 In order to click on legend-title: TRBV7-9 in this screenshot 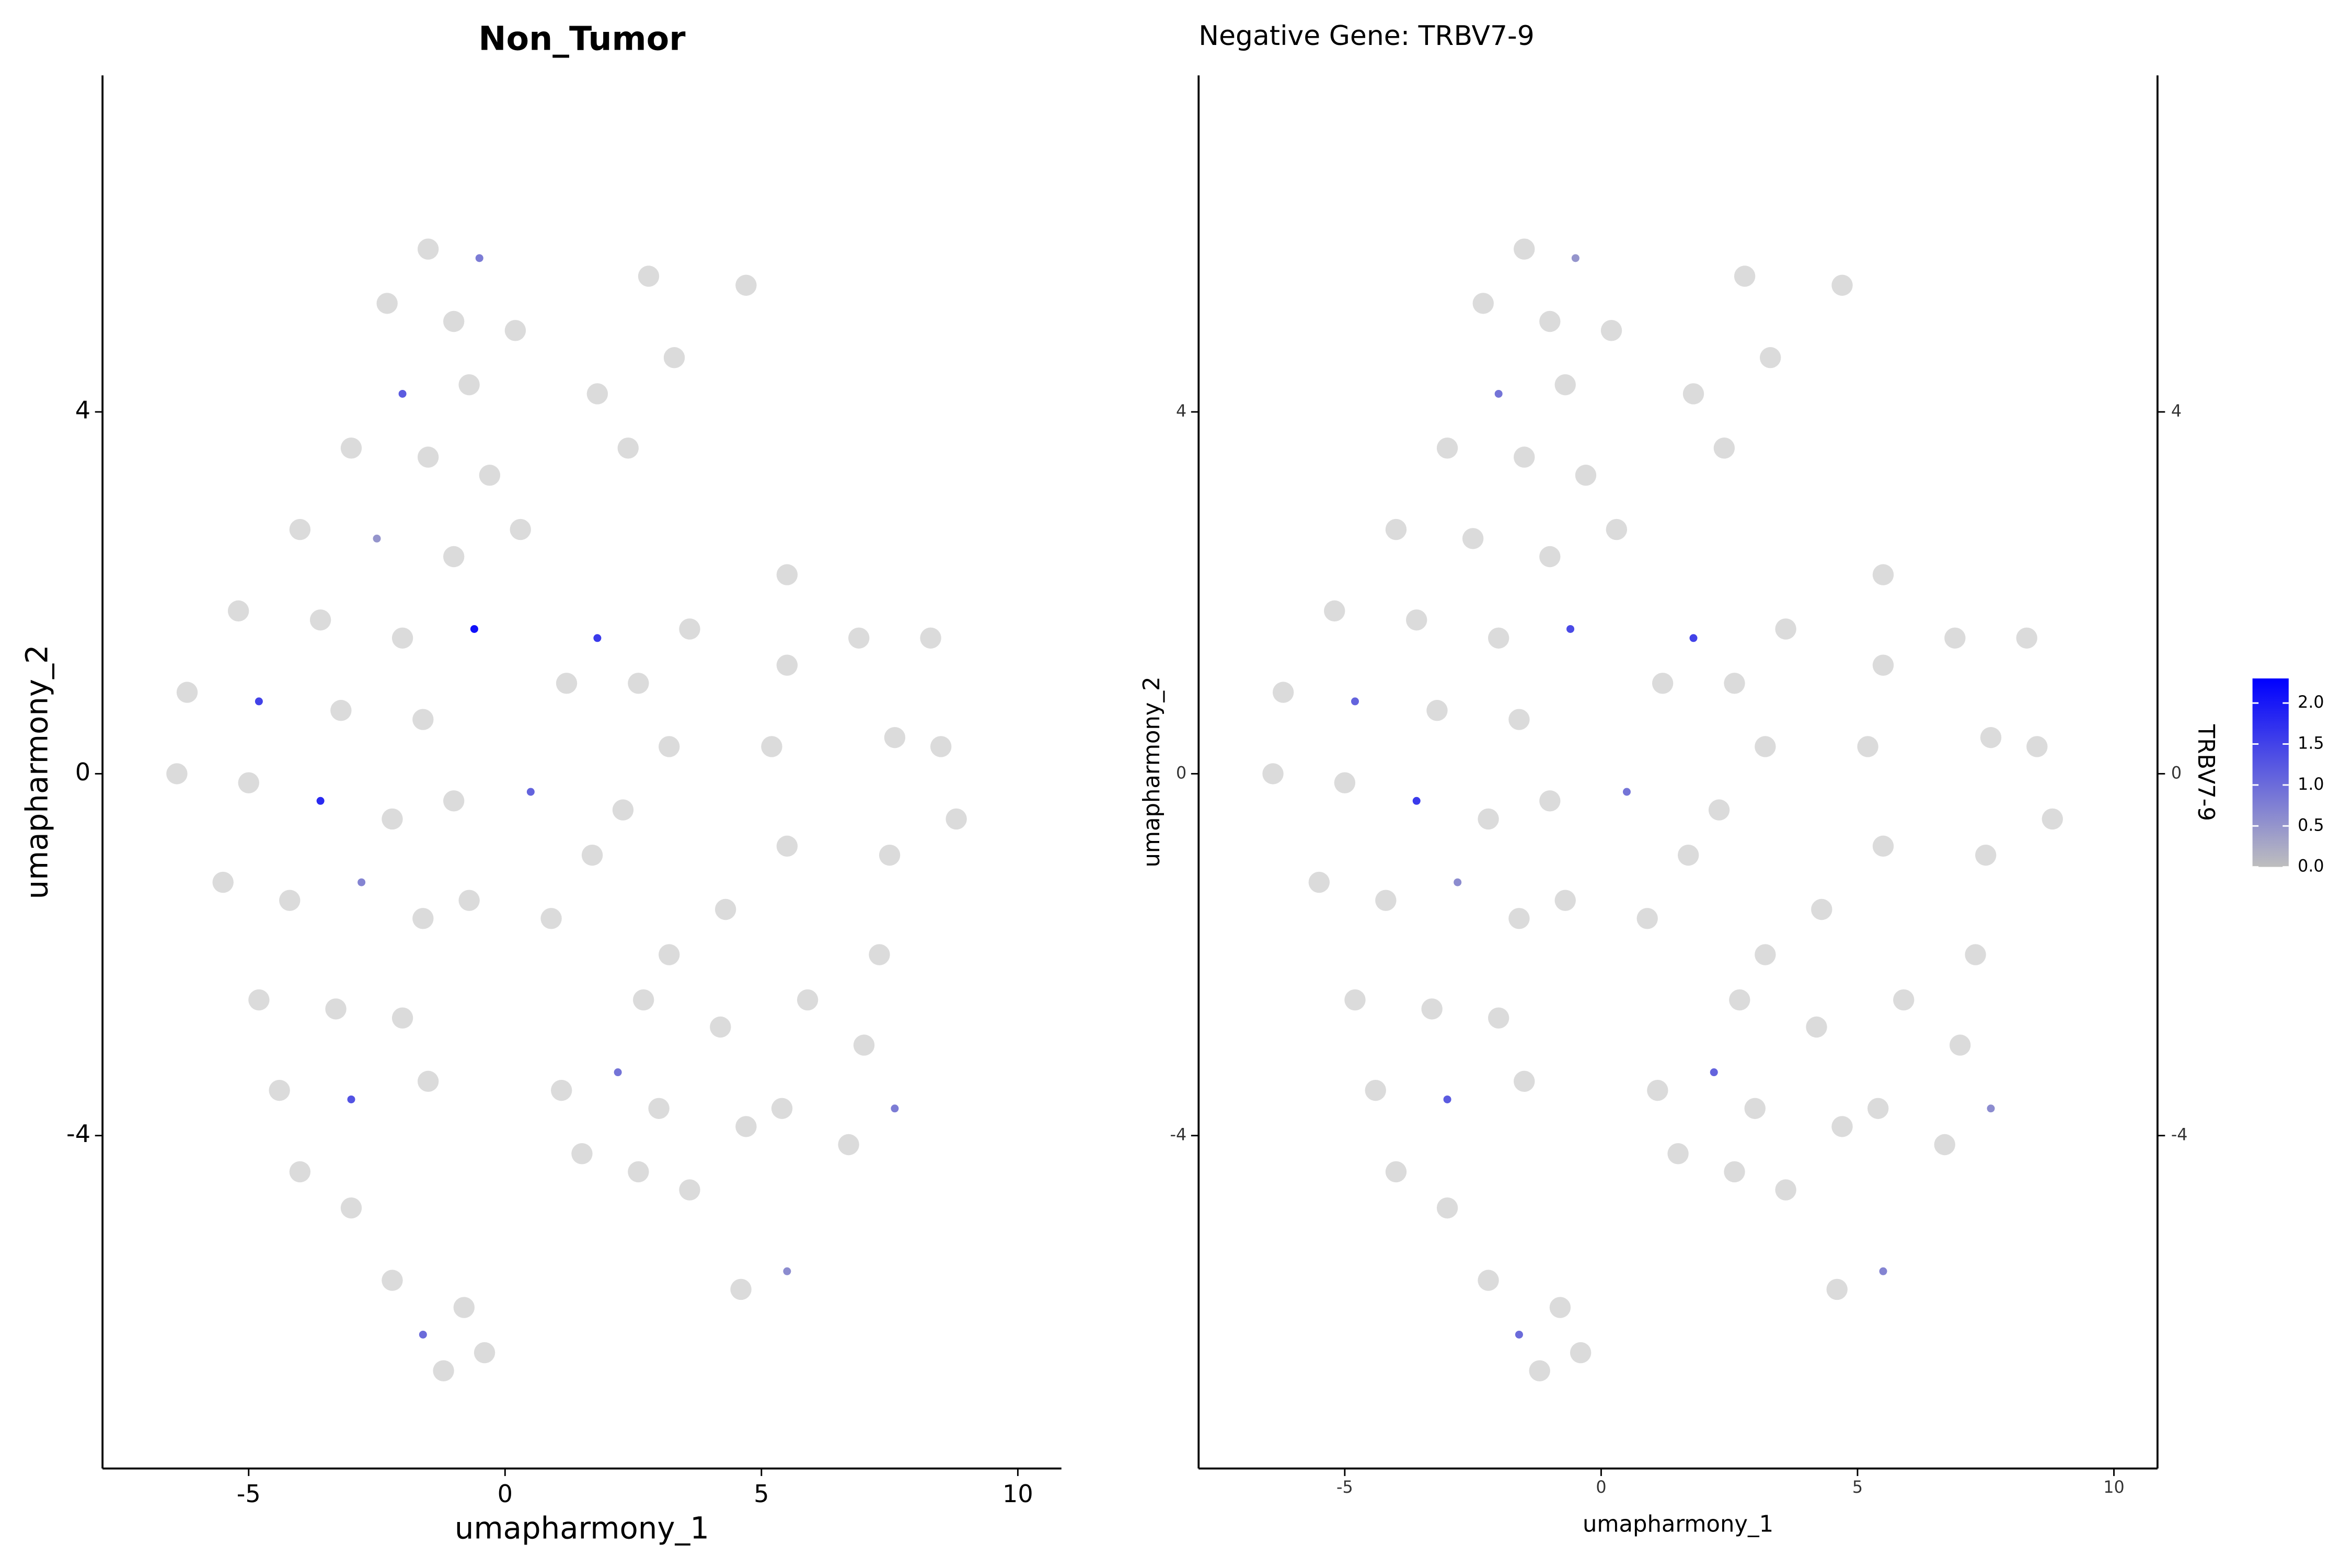, I will do `click(2206, 772)`.